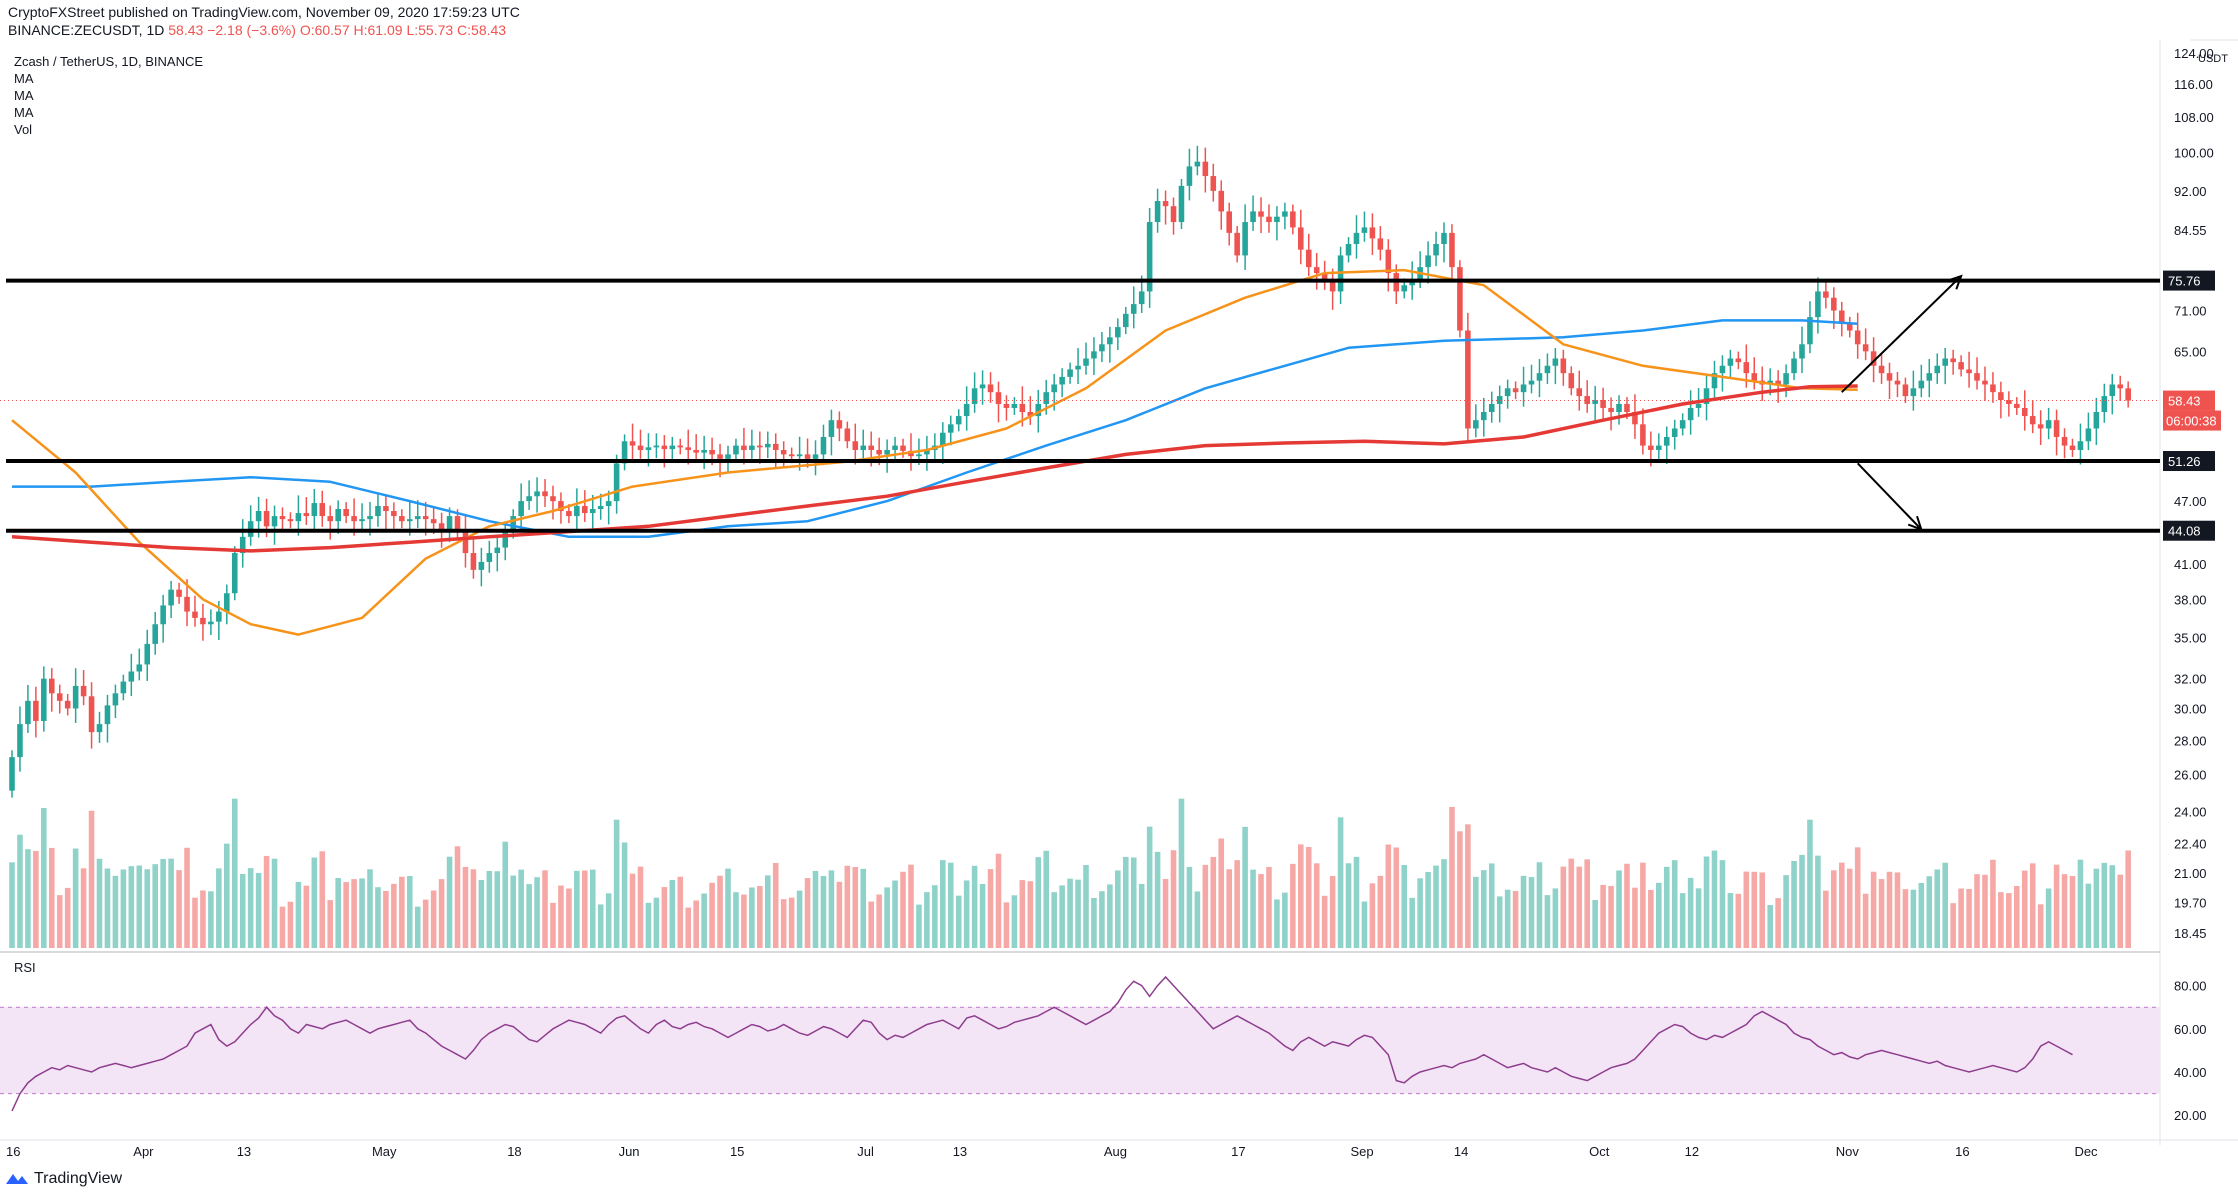 The height and width of the screenshot is (1201, 2238). What do you see at coordinates (109, 61) in the screenshot?
I see `legend-title: Zcash / TetherUS, 1D, BINANCE` at bounding box center [109, 61].